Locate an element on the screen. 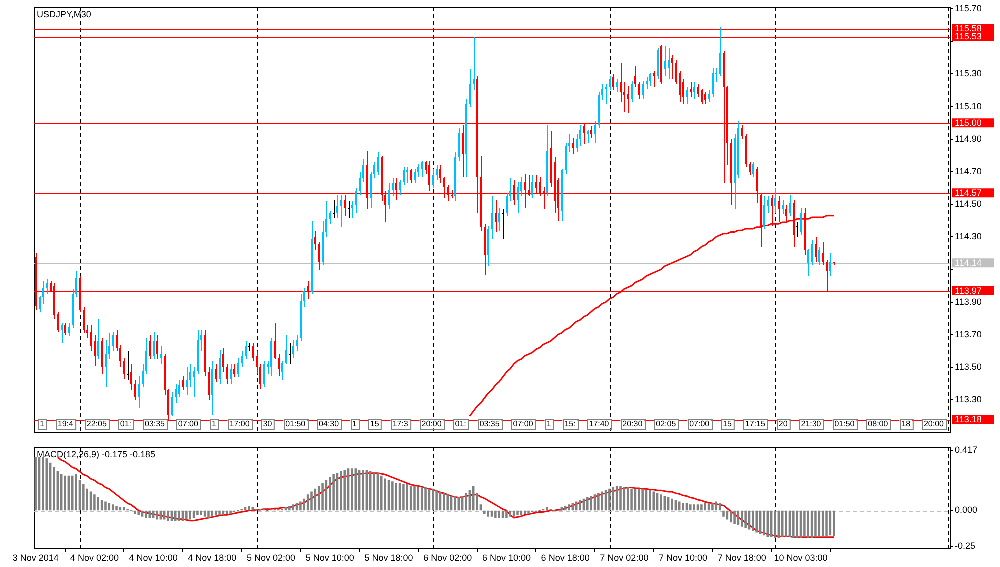 The height and width of the screenshot is (567, 1000). x-tick-label: 4 Nov 18:00 is located at coordinates (212, 558).